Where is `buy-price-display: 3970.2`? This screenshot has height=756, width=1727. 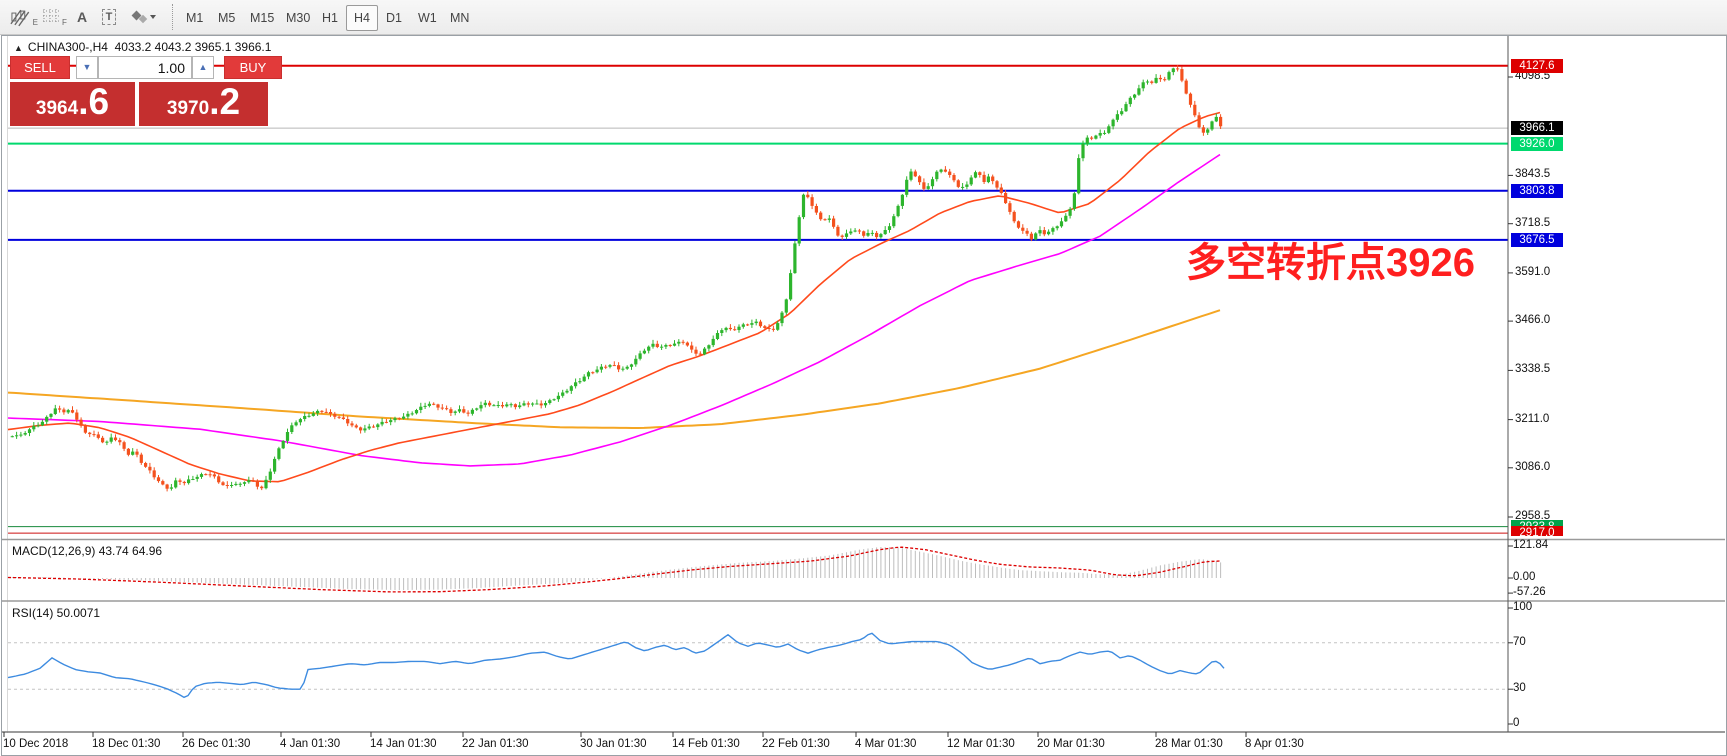 buy-price-display: 3970.2 is located at coordinates (203, 104).